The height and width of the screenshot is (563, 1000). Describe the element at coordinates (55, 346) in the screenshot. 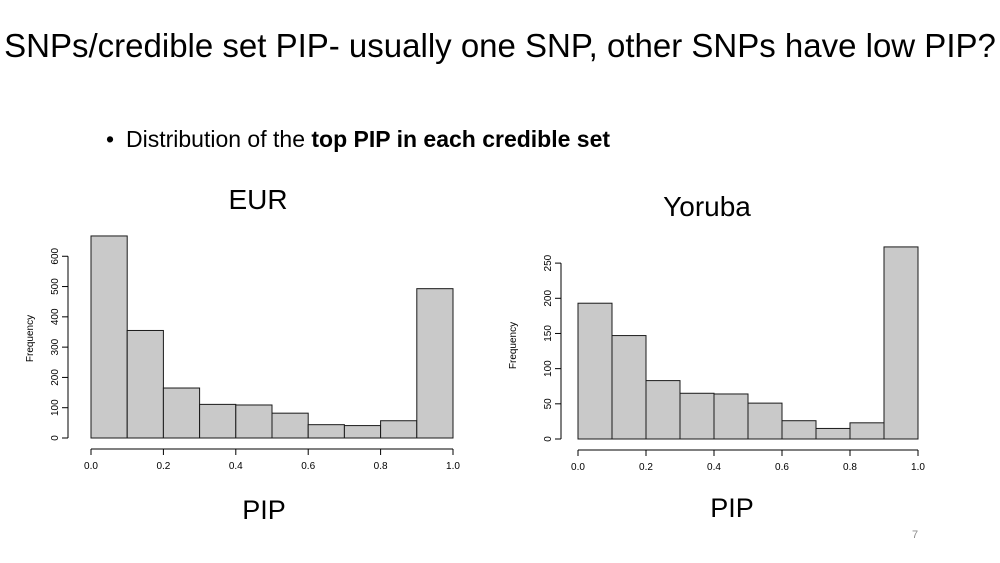

I see `eur-y-tick-label: 300` at that location.